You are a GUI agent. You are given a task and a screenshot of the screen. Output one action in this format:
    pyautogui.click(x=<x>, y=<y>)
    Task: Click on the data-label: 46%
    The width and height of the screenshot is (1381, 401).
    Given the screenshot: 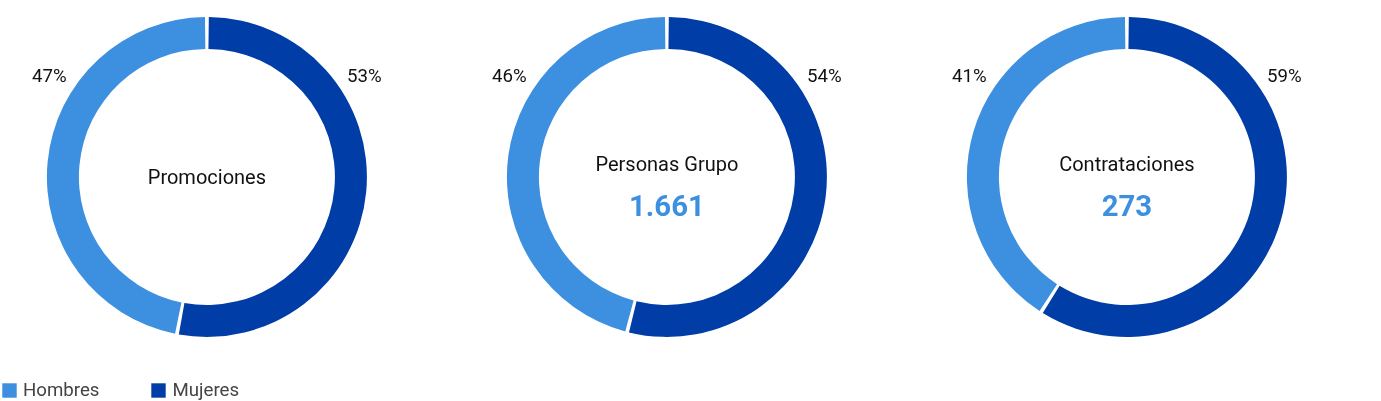 What is the action you would take?
    pyautogui.click(x=509, y=75)
    